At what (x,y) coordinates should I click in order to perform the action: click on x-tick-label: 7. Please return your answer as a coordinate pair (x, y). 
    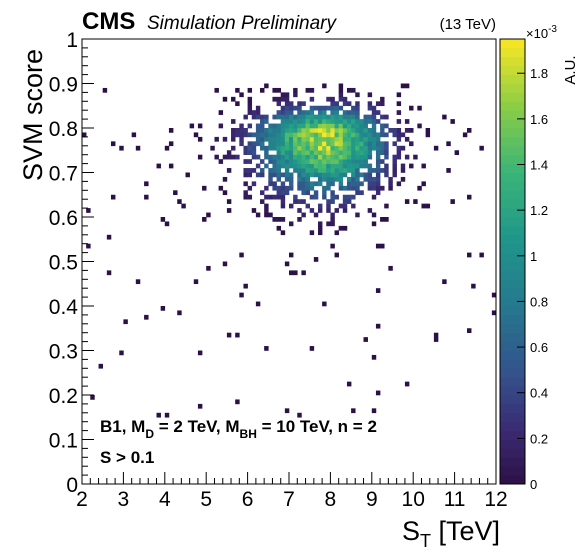
    Looking at the image, I should click on (289, 499).